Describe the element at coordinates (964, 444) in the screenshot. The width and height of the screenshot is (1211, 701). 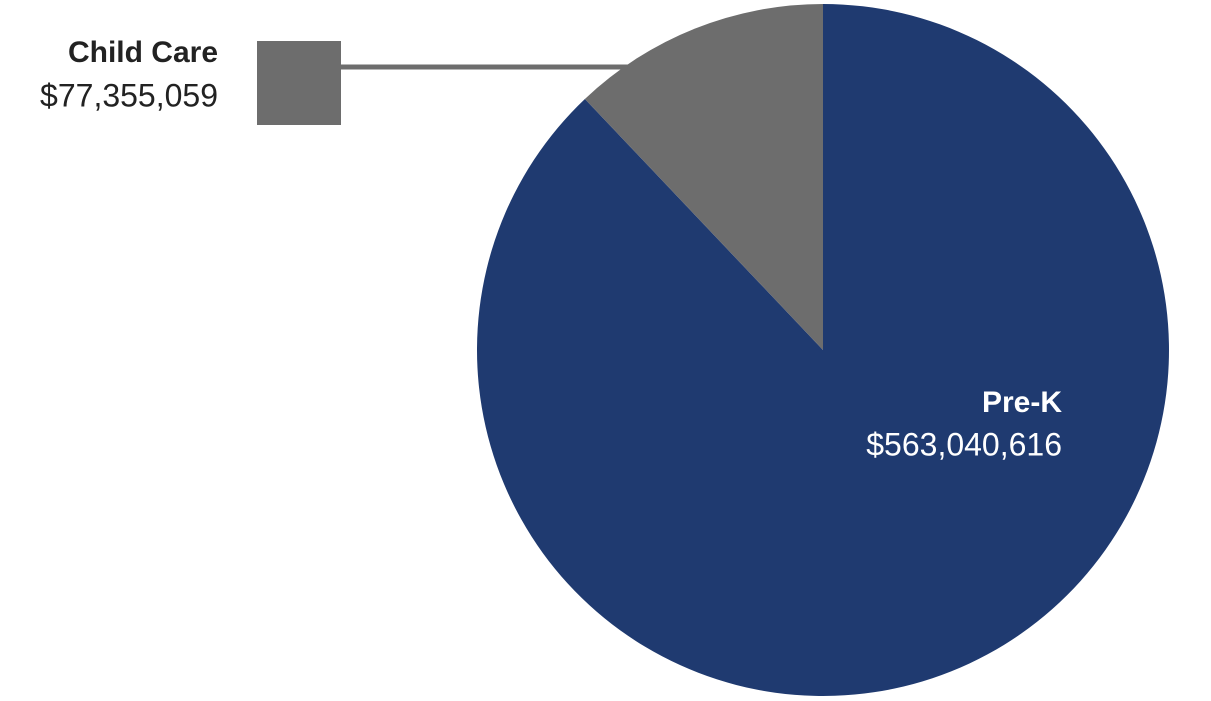
I see `value-label: $563,040,616` at that location.